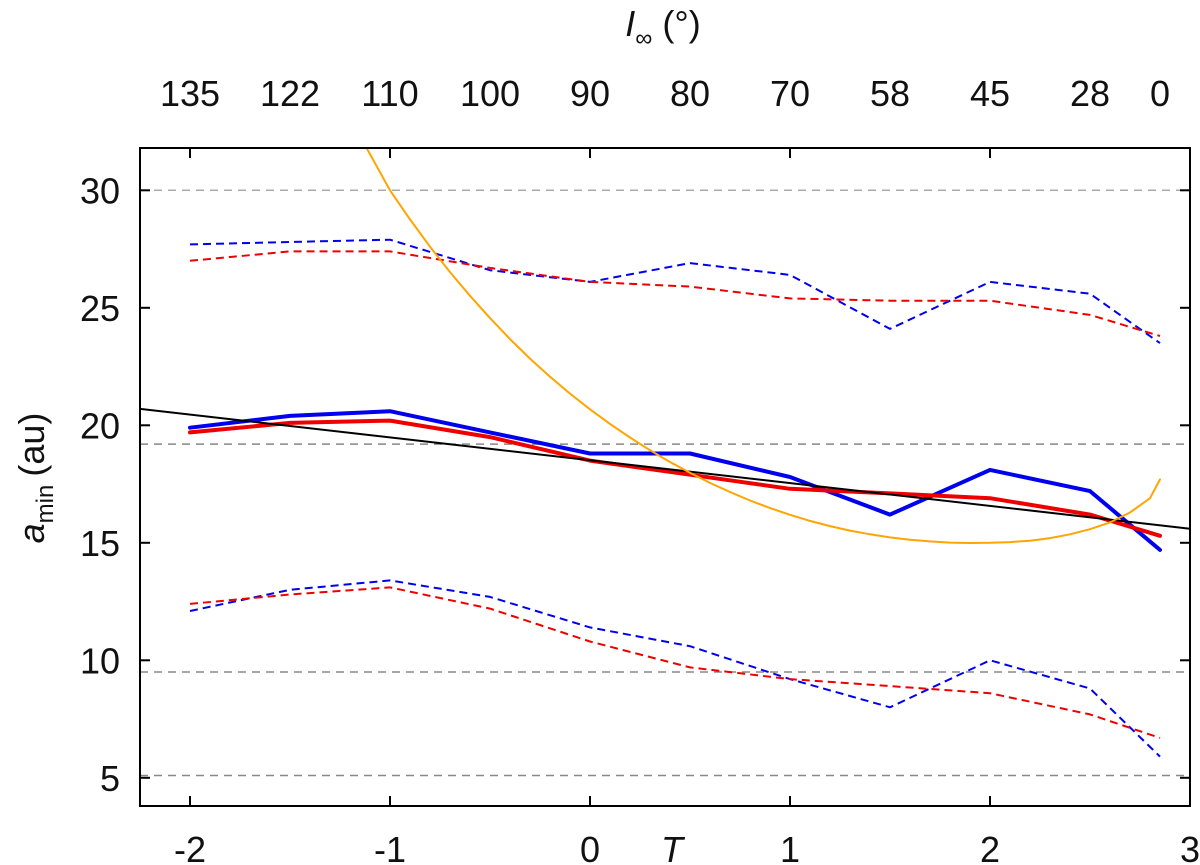  I want to click on y-tick-label: 5, so click(110, 778).